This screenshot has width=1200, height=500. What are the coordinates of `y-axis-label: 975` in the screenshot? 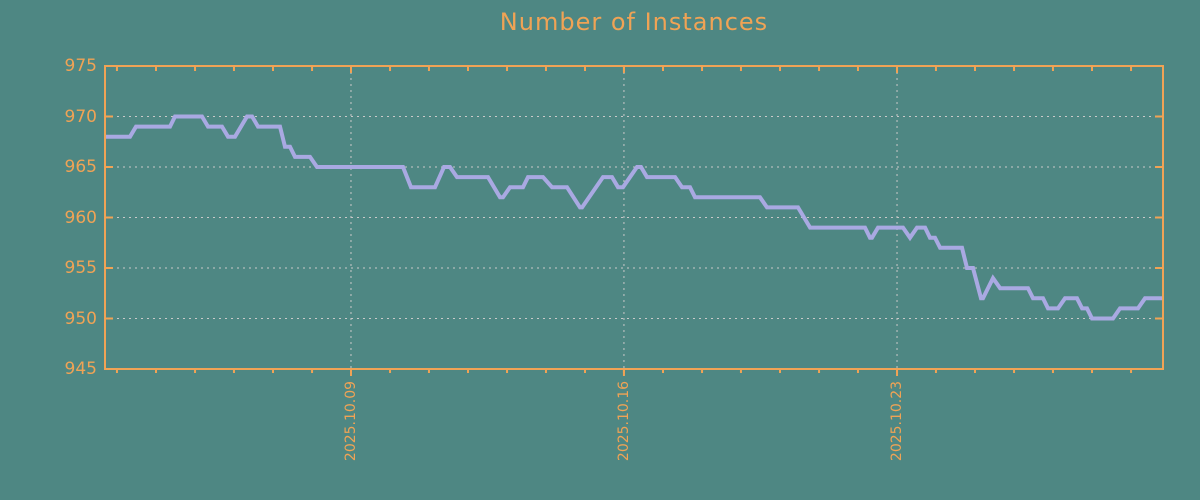 It's located at (80, 66).